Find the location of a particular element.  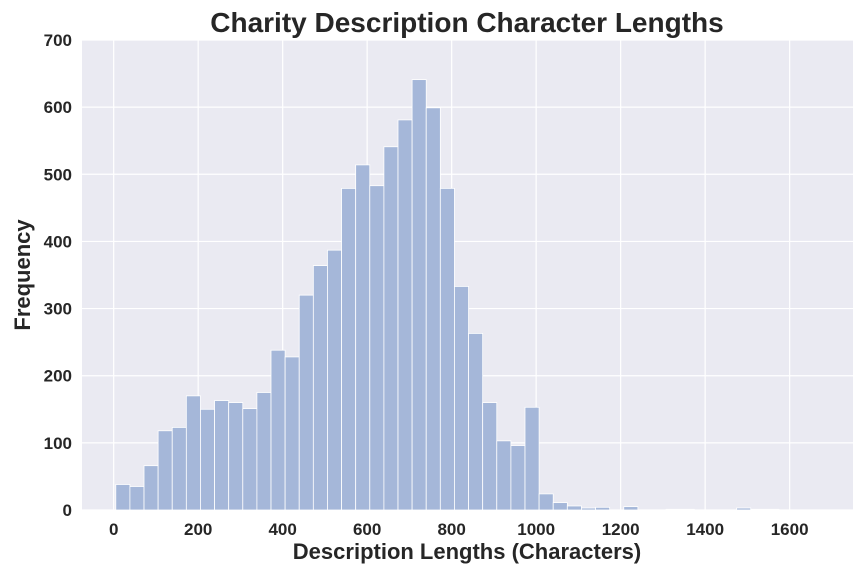

y-tick-label: 200 is located at coordinates (58, 376).